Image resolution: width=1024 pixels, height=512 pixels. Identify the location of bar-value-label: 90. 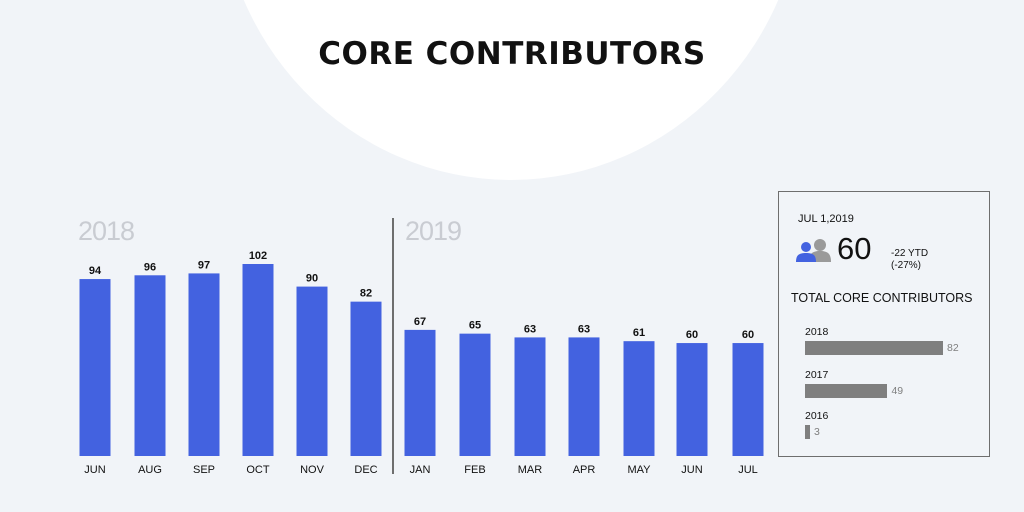
(312, 279).